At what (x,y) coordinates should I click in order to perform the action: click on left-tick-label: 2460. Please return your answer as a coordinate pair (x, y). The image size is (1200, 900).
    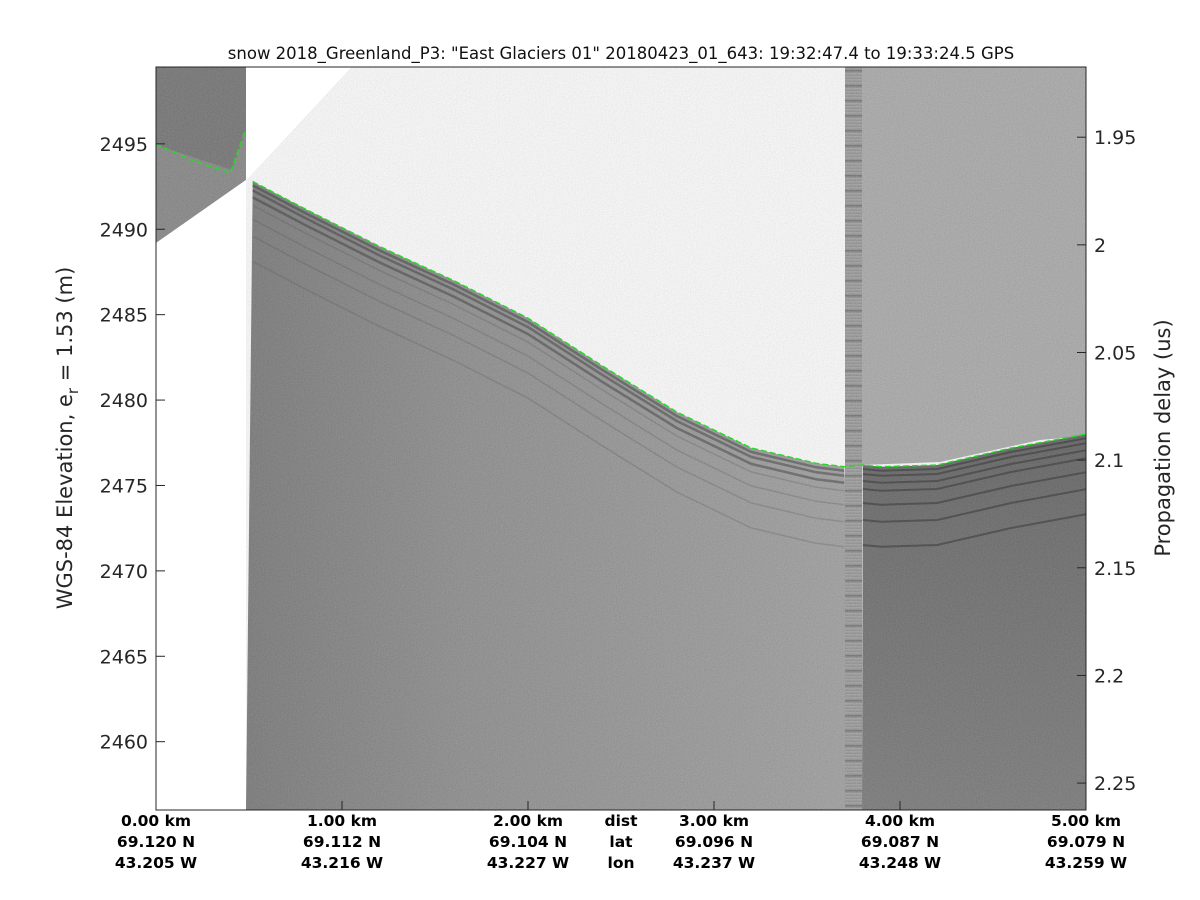
    Looking at the image, I should click on (124, 743).